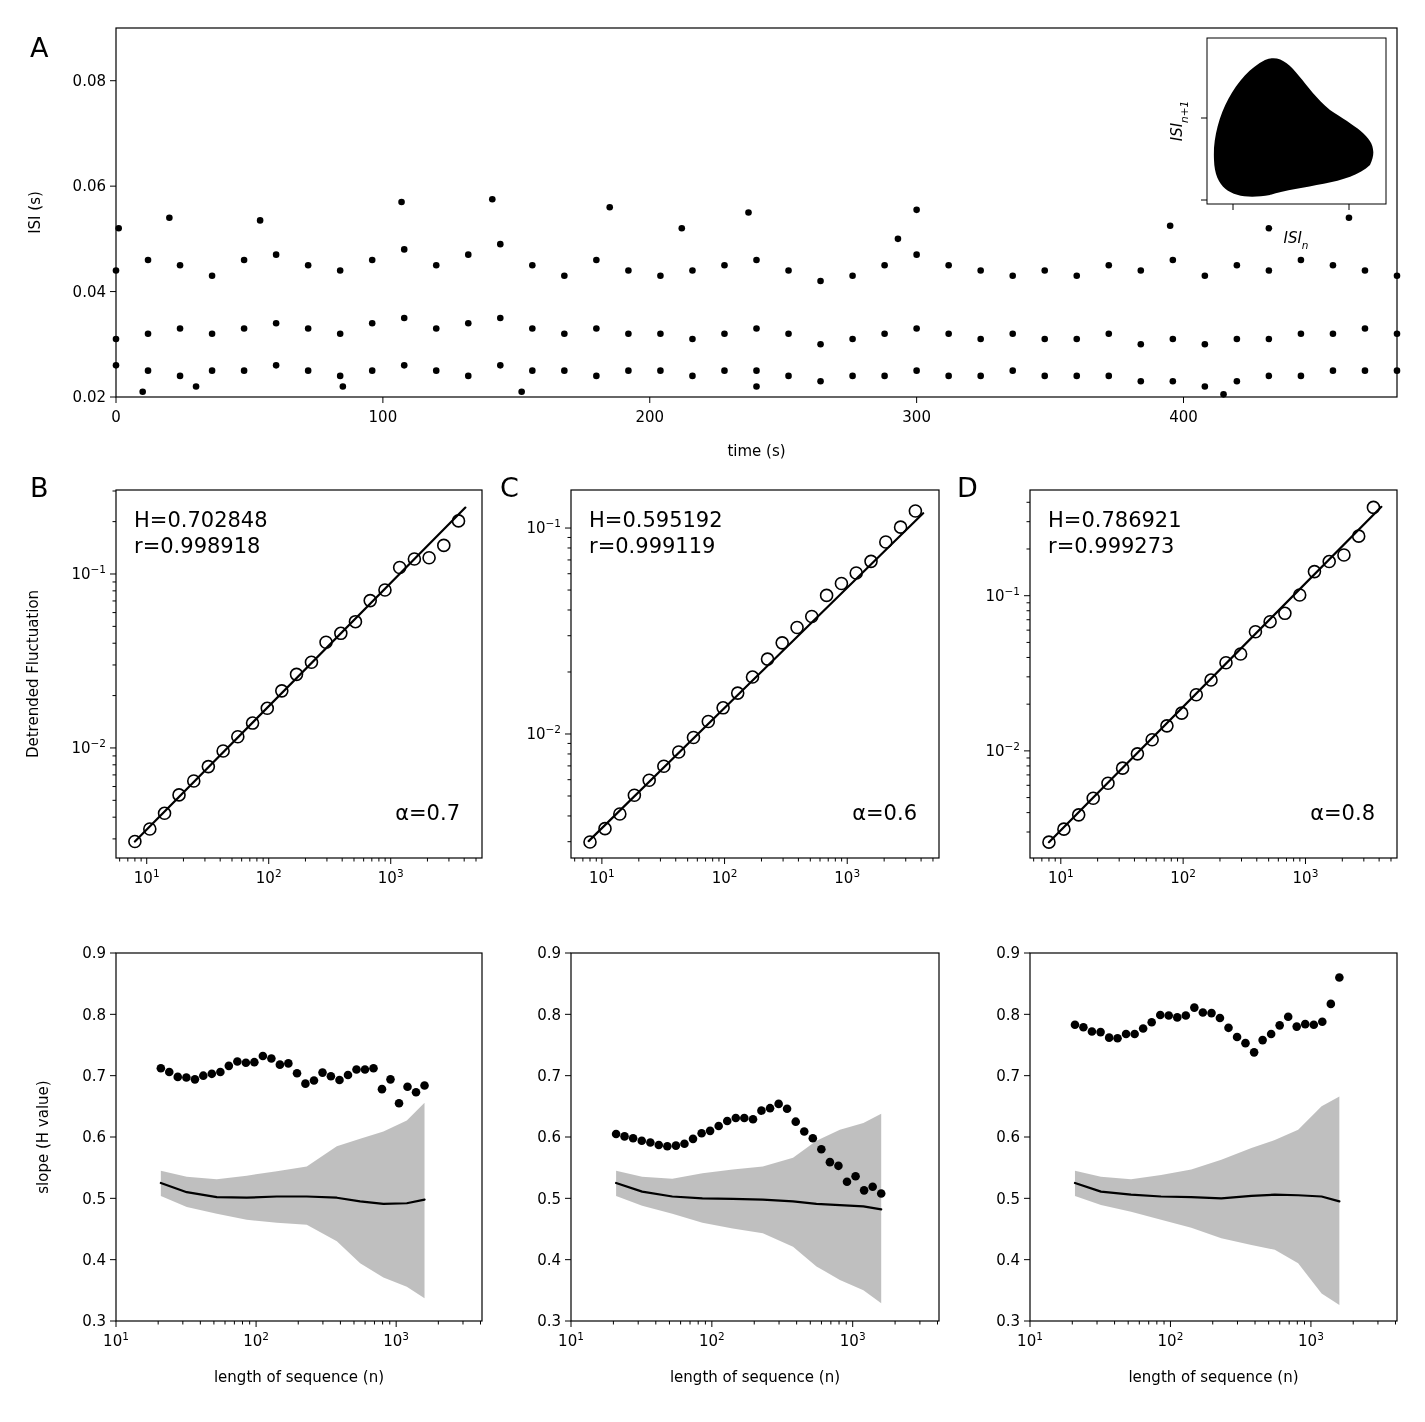  What do you see at coordinates (1296, 240) in the screenshot?
I see `annotation: ISI$_{n}$` at bounding box center [1296, 240].